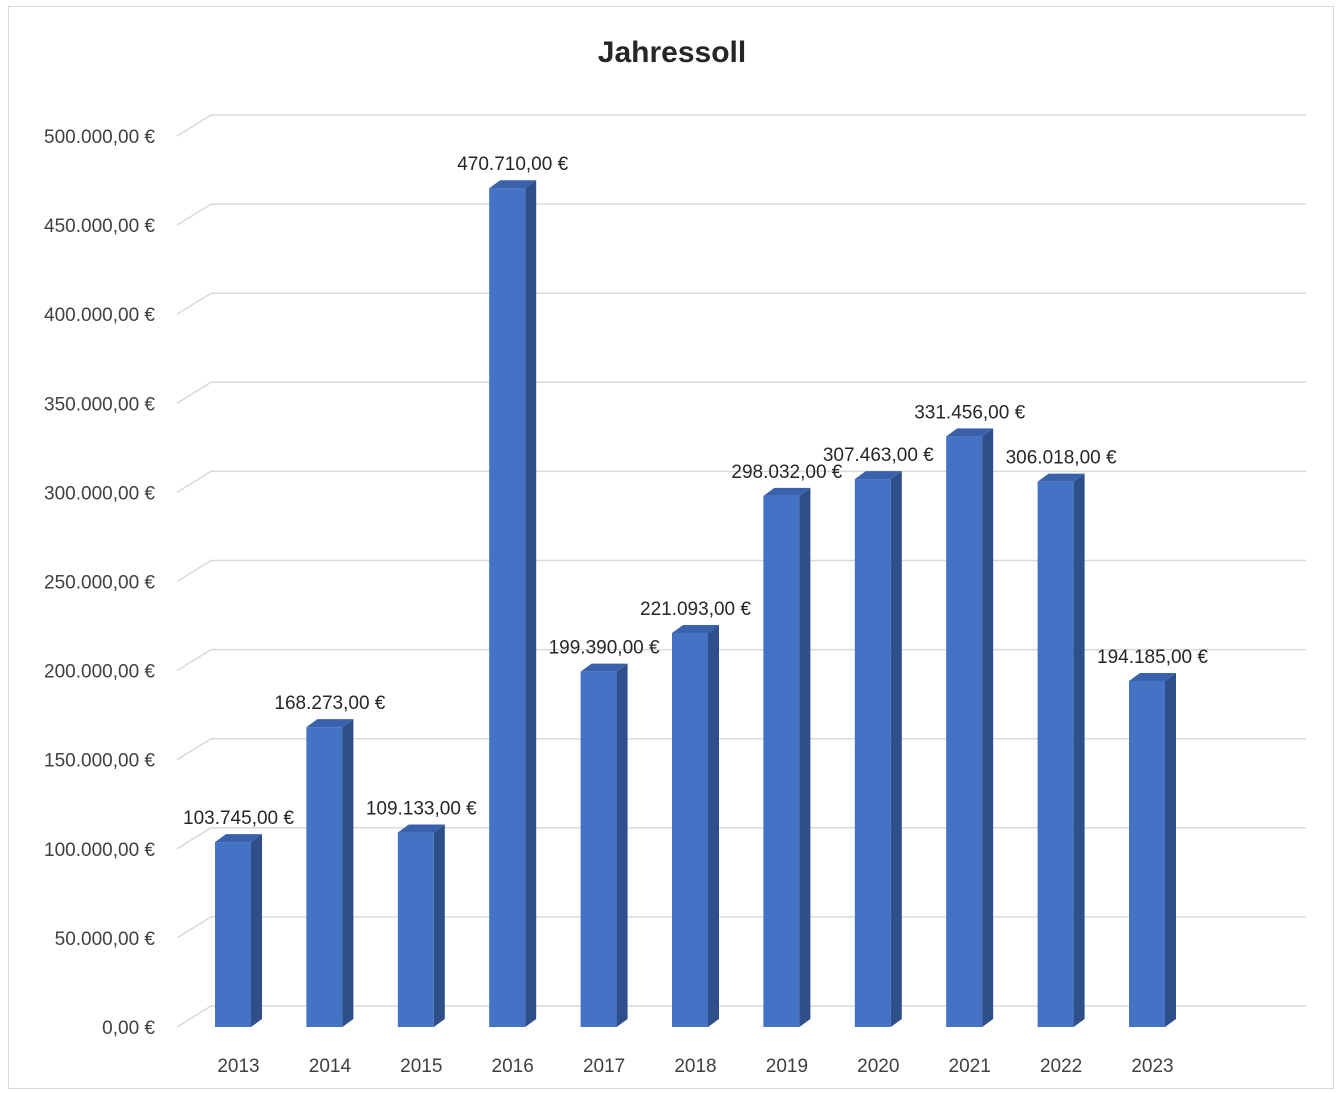 This screenshot has width=1344, height=1093. What do you see at coordinates (99, 137) in the screenshot?
I see `y-tick-label: 500.000,00 €` at bounding box center [99, 137].